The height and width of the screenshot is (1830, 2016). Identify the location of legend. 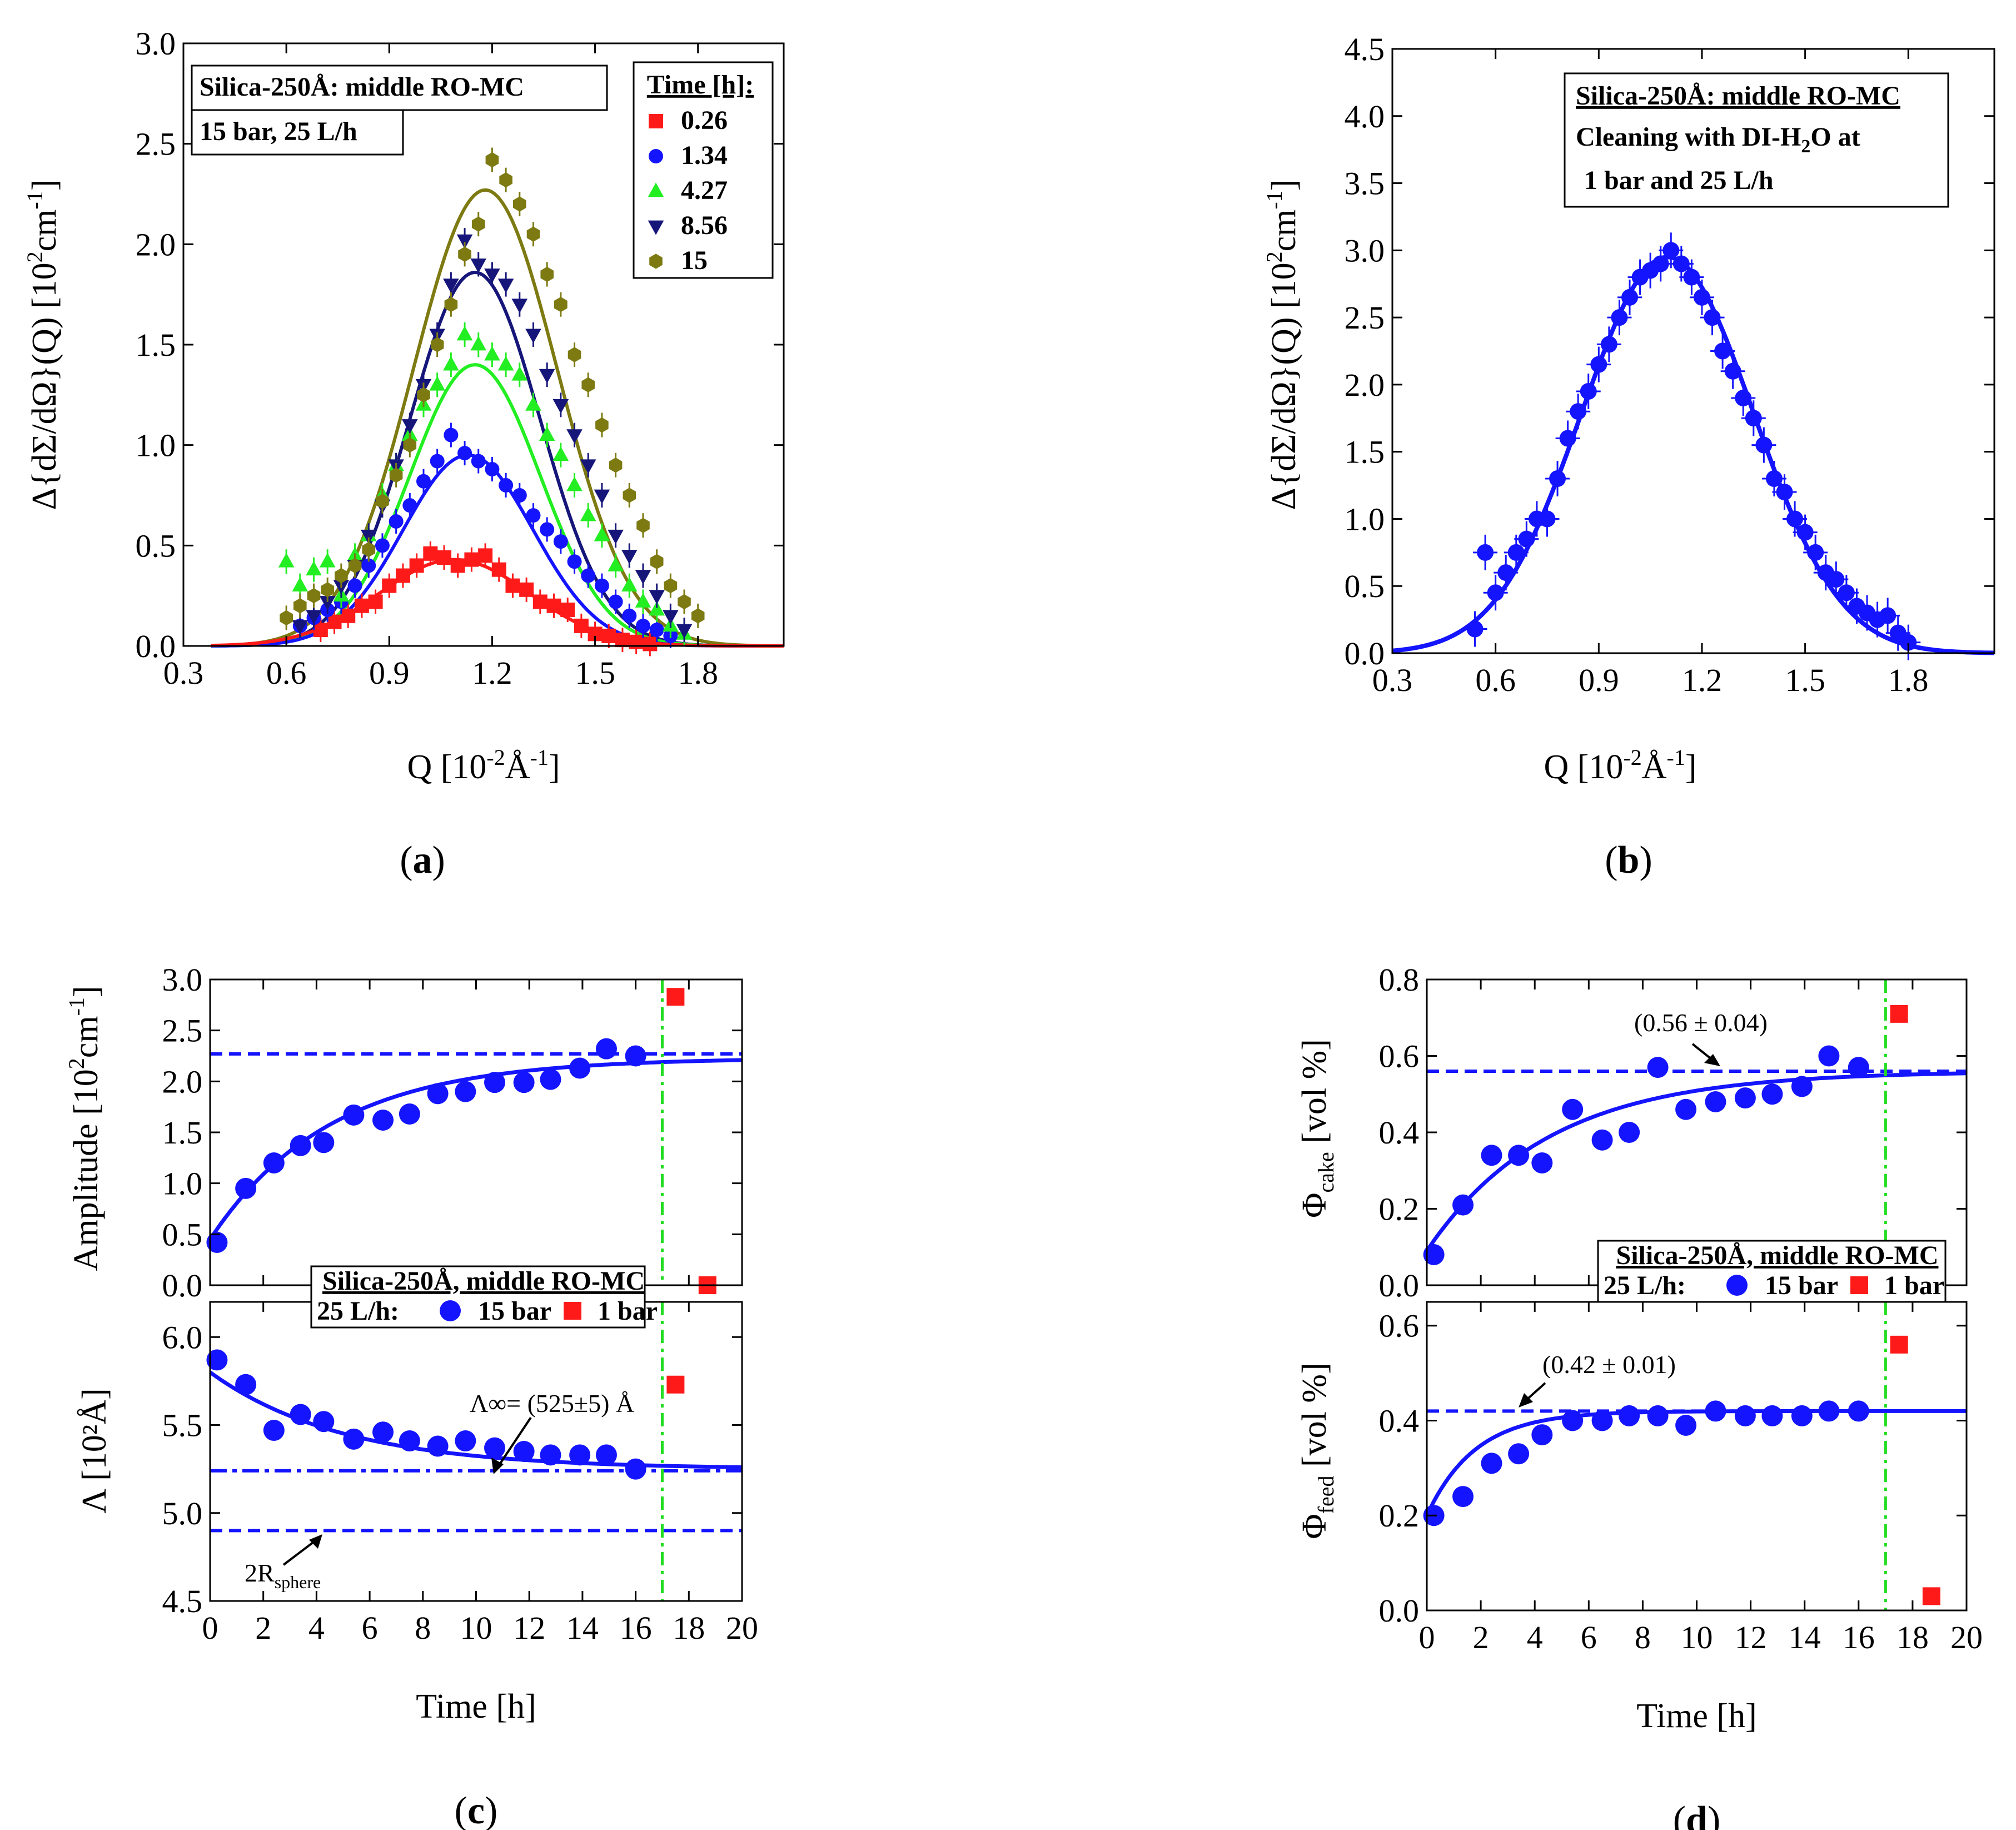
(1772, 1271).